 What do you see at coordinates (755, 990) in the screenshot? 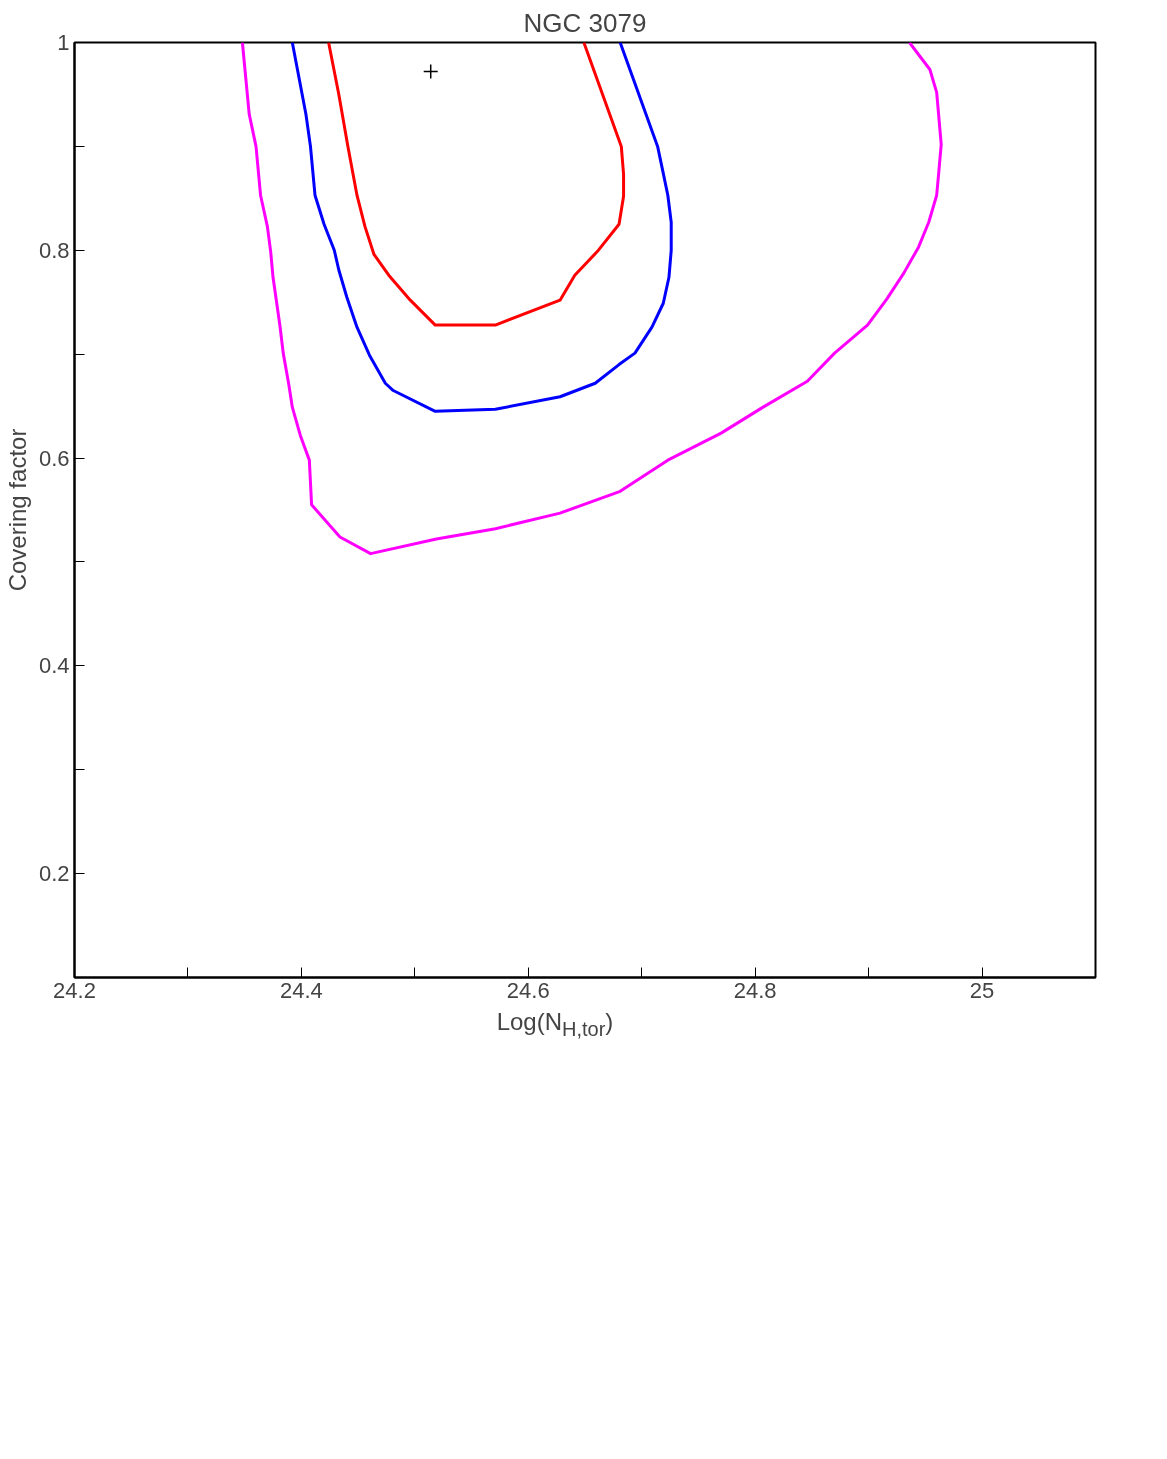
I see `x-tick-label: 24.8` at bounding box center [755, 990].